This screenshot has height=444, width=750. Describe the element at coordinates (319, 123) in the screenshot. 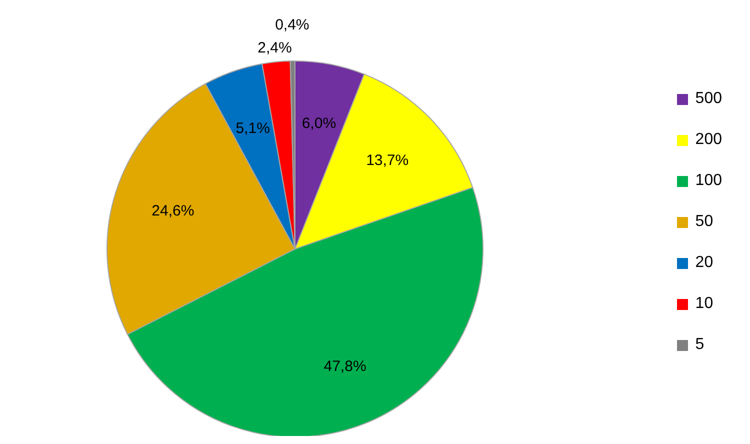

I see `data-label: 6,0%` at that location.